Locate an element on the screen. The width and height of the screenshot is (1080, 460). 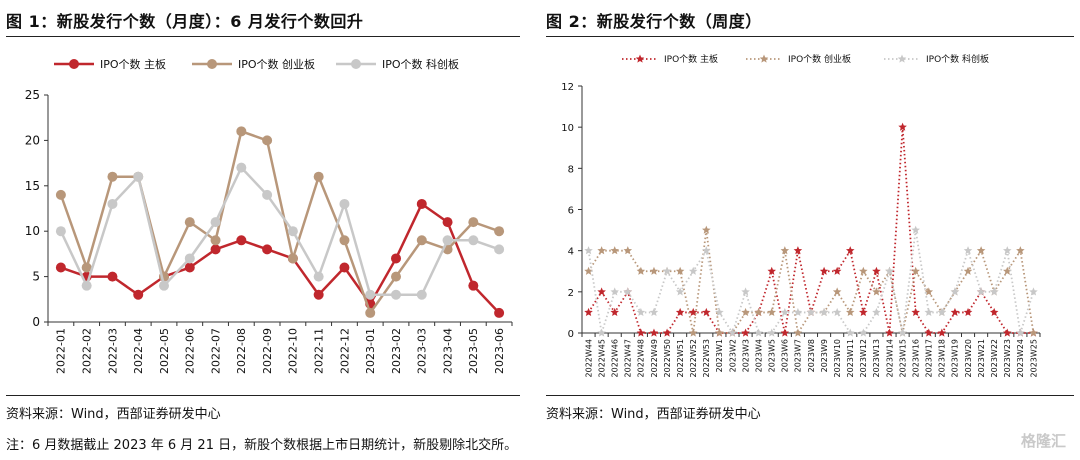
y-tick-label: 4 is located at coordinates (571, 252).